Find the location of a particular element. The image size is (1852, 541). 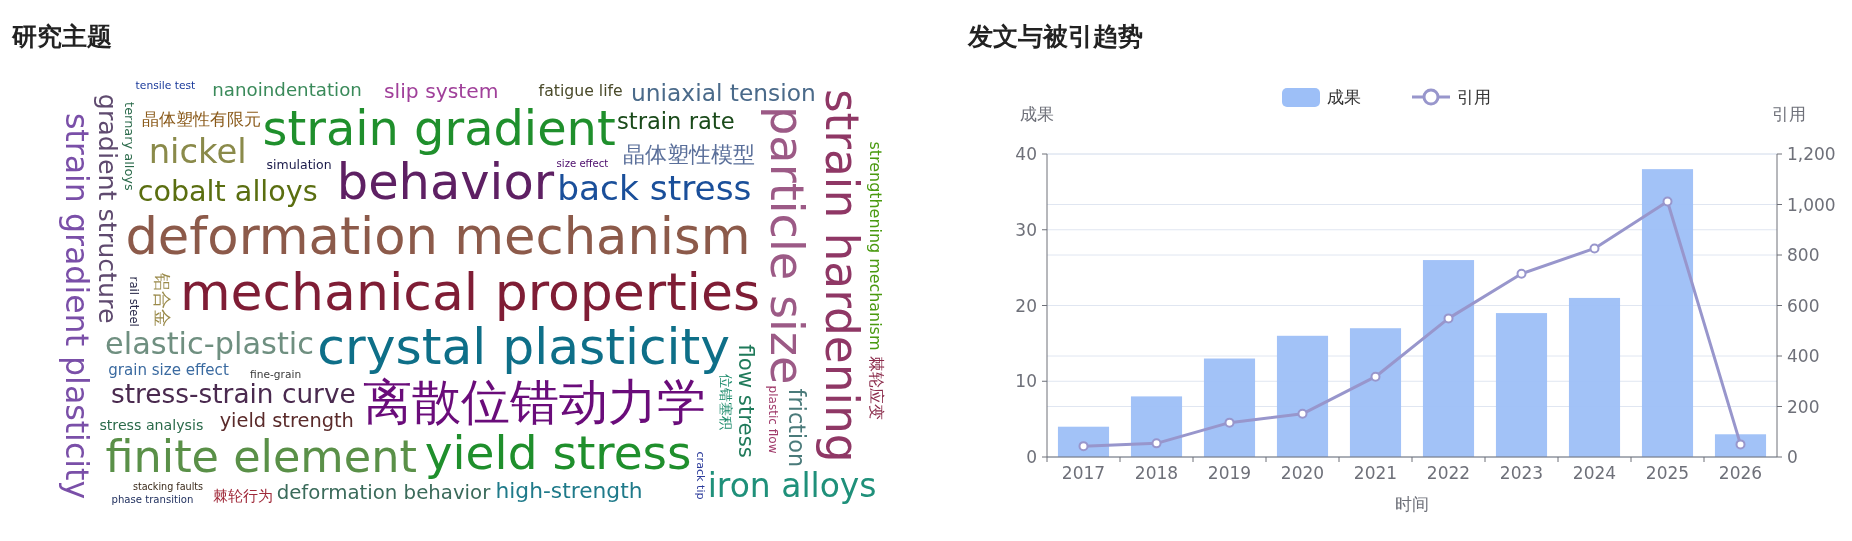

legend-label: 引用 is located at coordinates (1474, 97).